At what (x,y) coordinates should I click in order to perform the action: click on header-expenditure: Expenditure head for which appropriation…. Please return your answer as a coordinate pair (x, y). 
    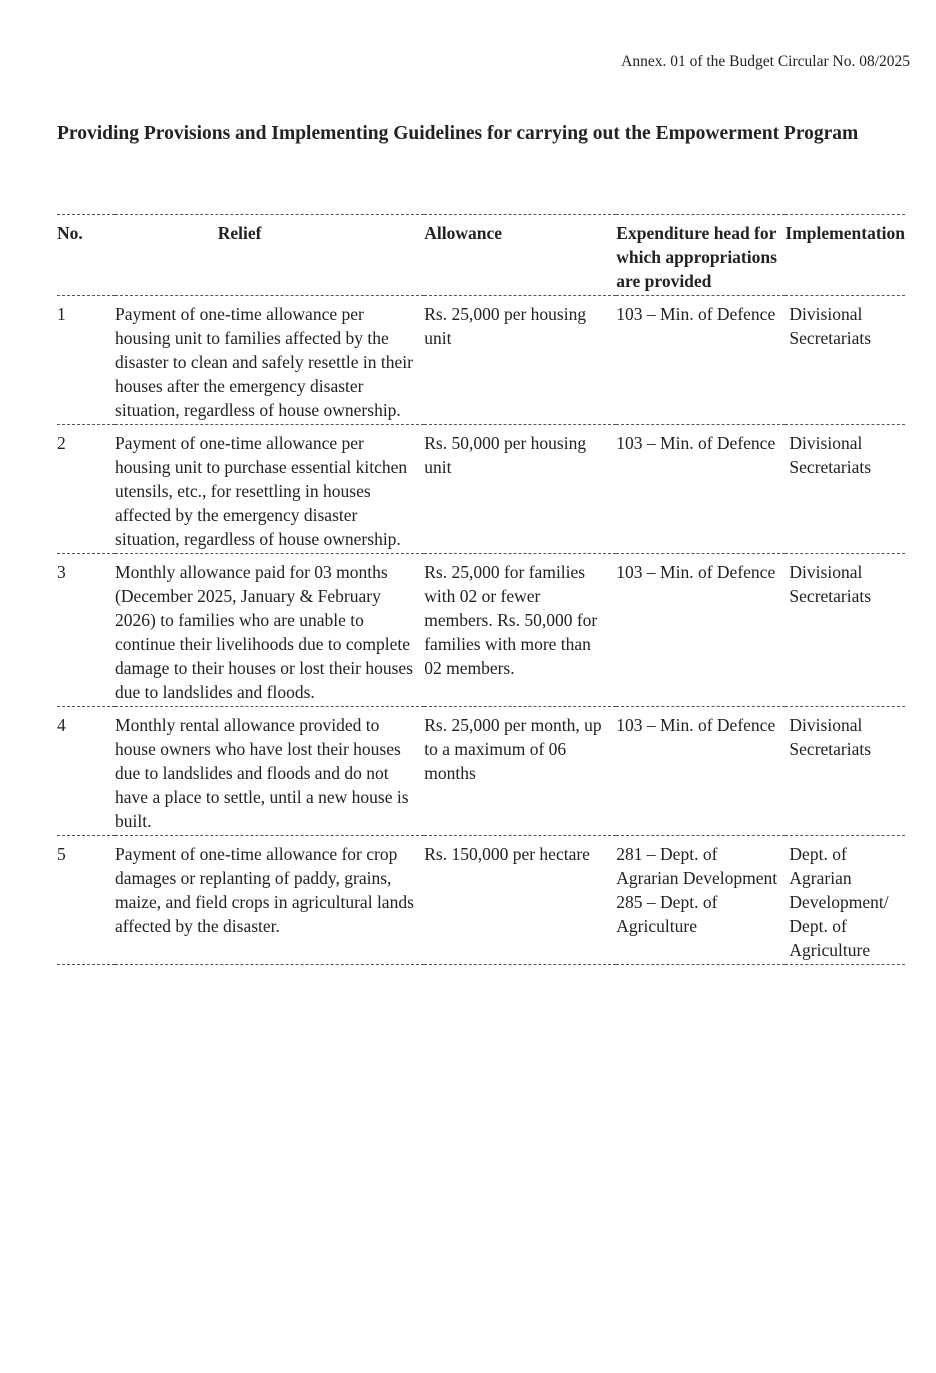
    Looking at the image, I should click on (696, 257).